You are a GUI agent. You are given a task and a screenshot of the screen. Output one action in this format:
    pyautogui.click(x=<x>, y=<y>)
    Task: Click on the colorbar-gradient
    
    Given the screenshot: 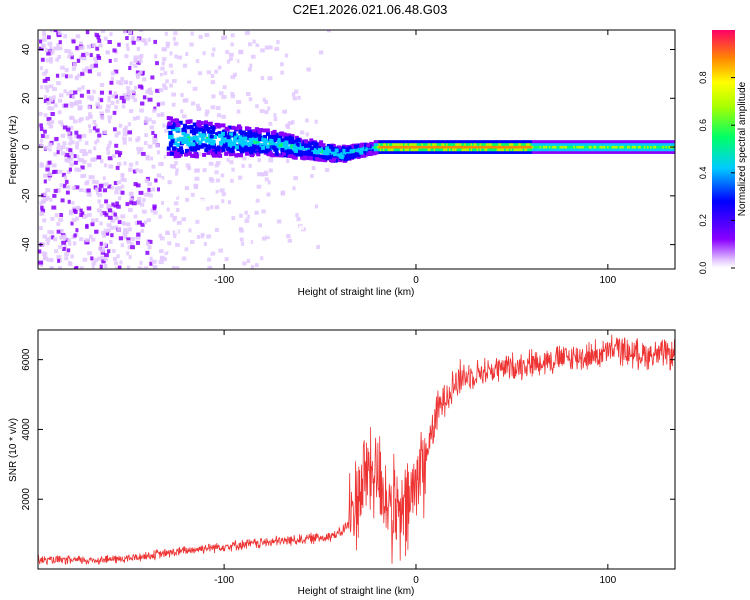 What is the action you would take?
    pyautogui.click(x=723, y=149)
    